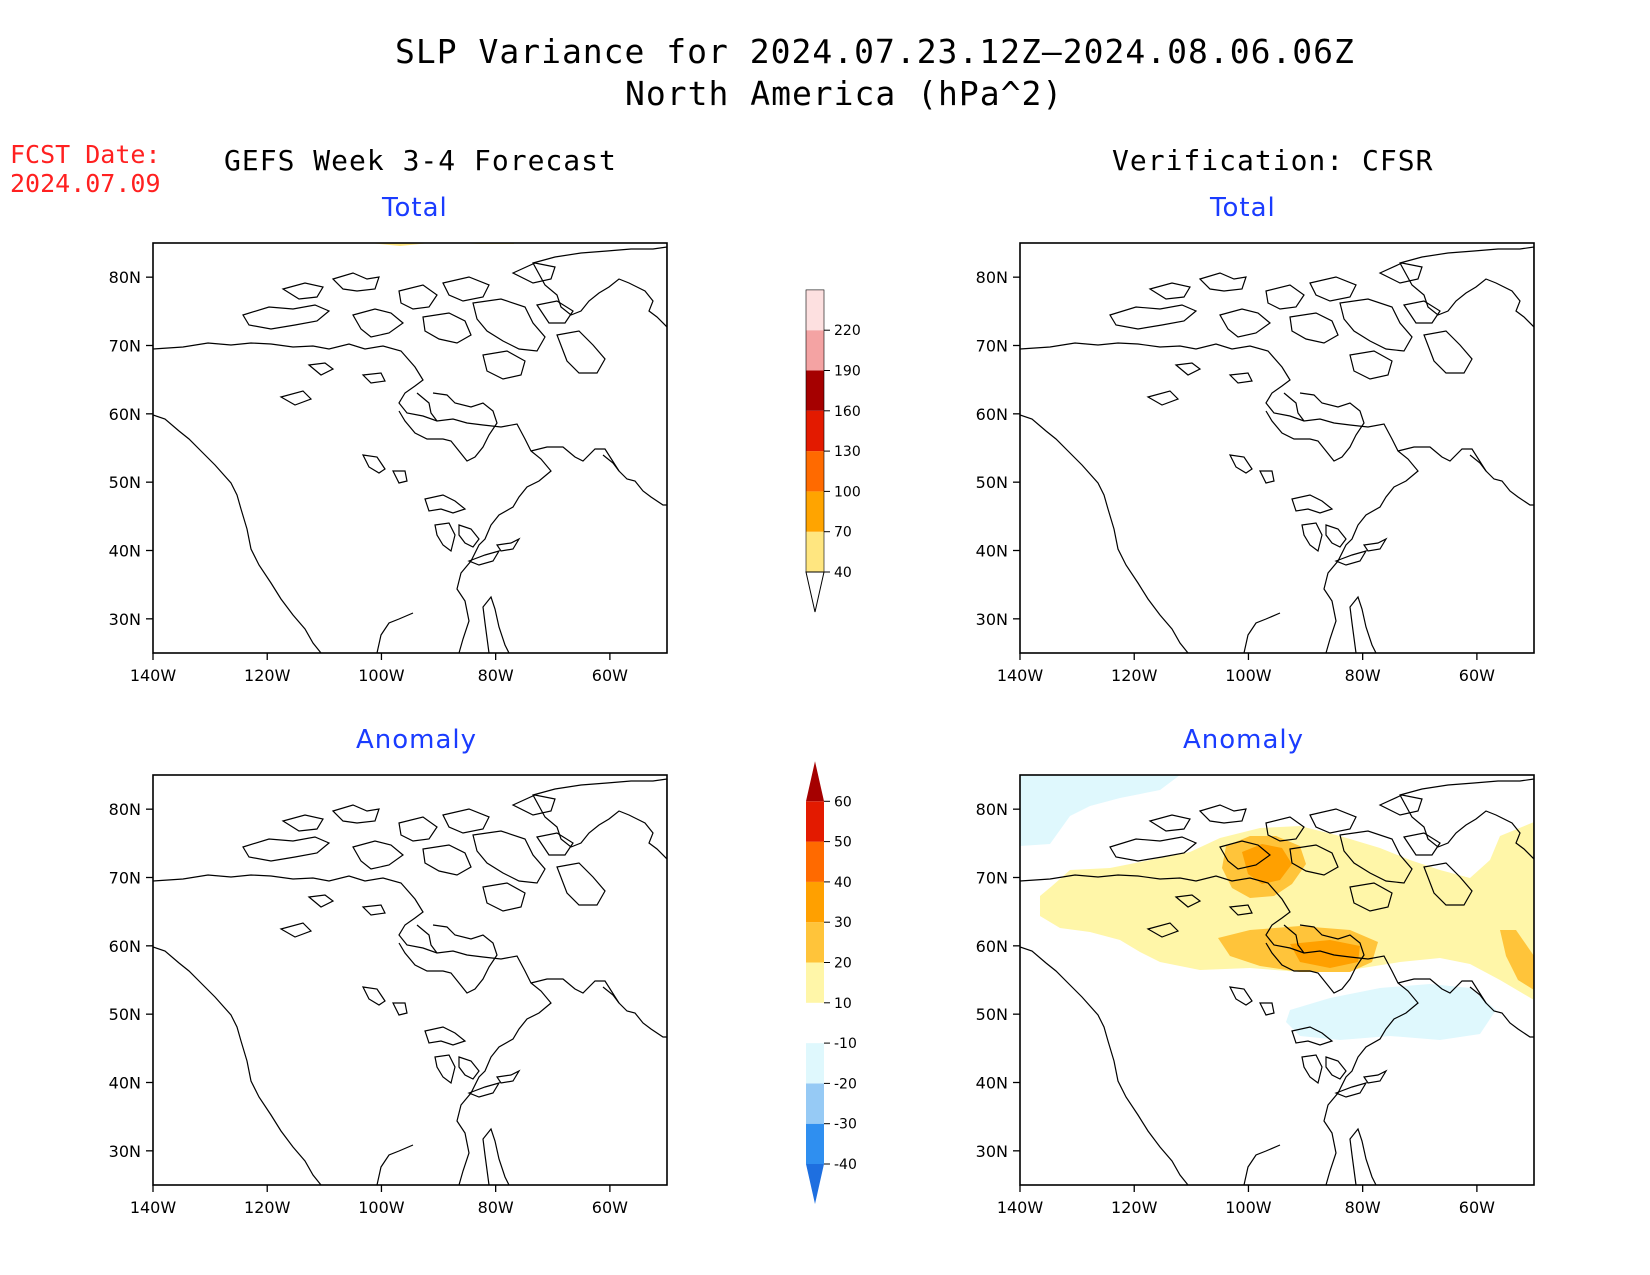 The height and width of the screenshot is (1275, 1650). Describe the element at coordinates (815, 592) in the screenshot. I see `colorbar-total-low-triangle` at that location.